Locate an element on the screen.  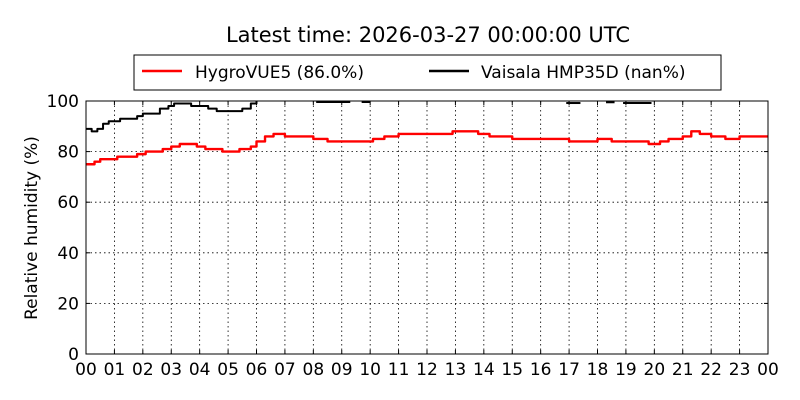
x-tick-label: 19 is located at coordinates (626, 370).